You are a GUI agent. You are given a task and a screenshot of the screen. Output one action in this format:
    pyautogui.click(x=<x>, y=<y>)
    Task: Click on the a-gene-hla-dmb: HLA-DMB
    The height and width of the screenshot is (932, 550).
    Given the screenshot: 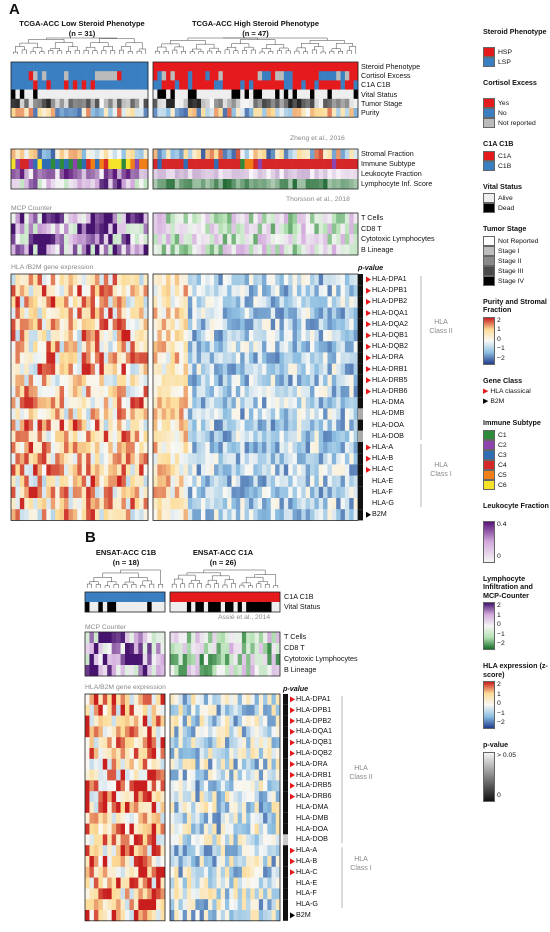 What is the action you would take?
    pyautogui.click(x=388, y=413)
    